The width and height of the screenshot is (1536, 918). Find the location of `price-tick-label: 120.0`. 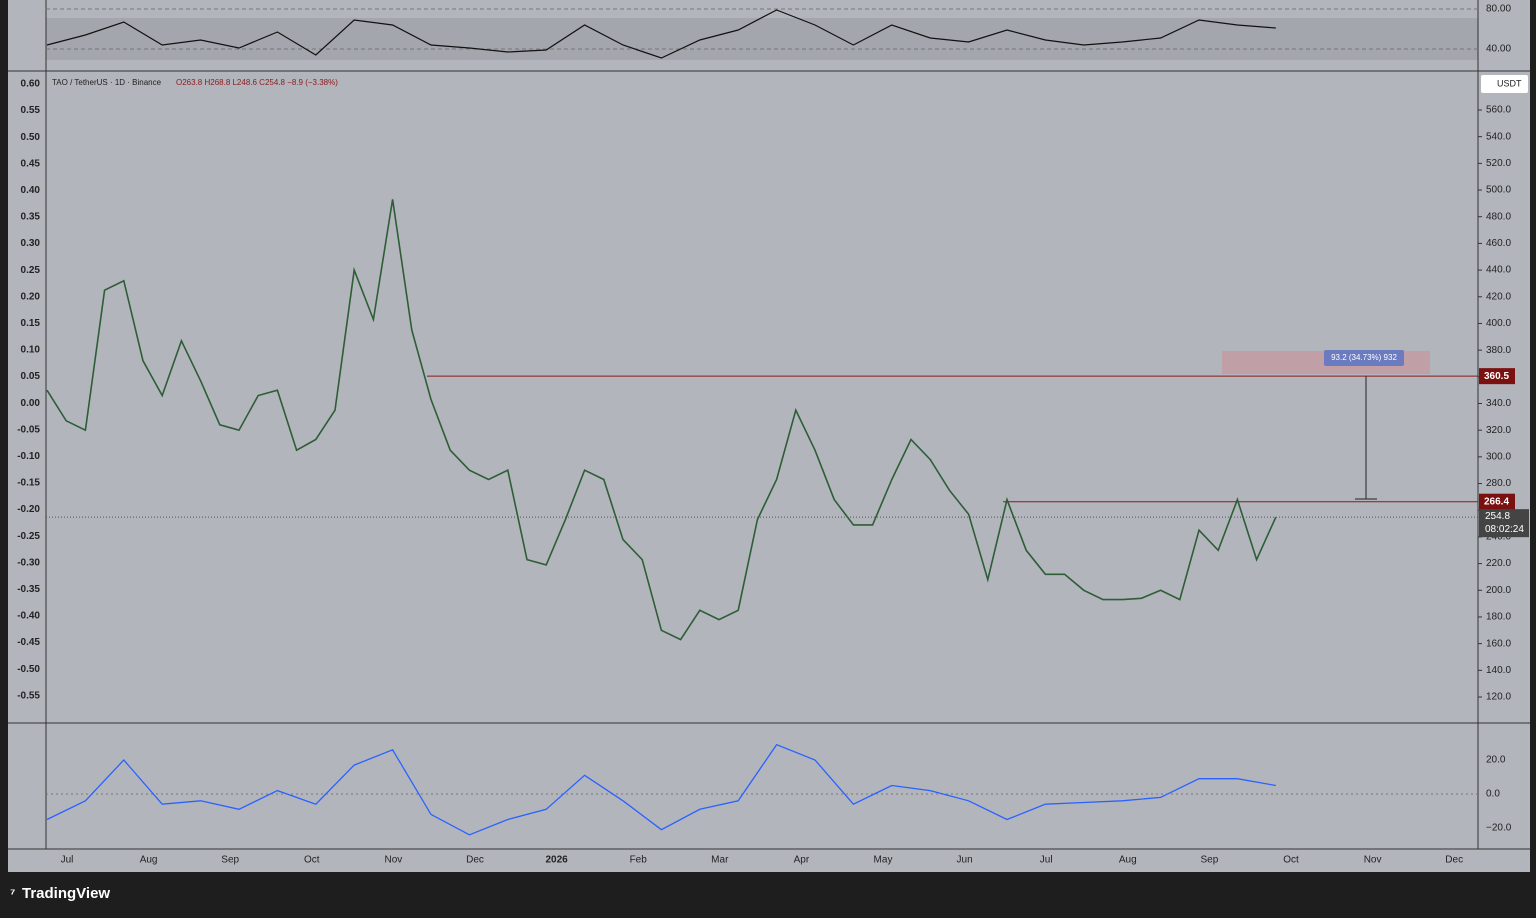

price-tick-label: 120.0 is located at coordinates (1498, 697).